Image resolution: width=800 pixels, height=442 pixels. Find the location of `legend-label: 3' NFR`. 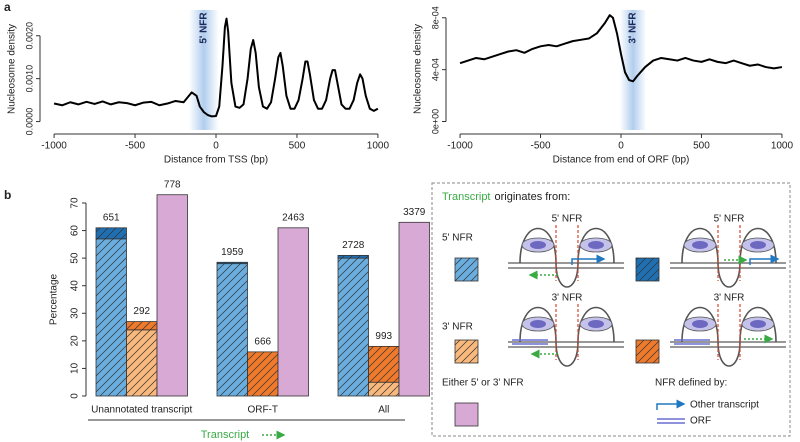

legend-label: 3' NFR is located at coordinates (457, 327).